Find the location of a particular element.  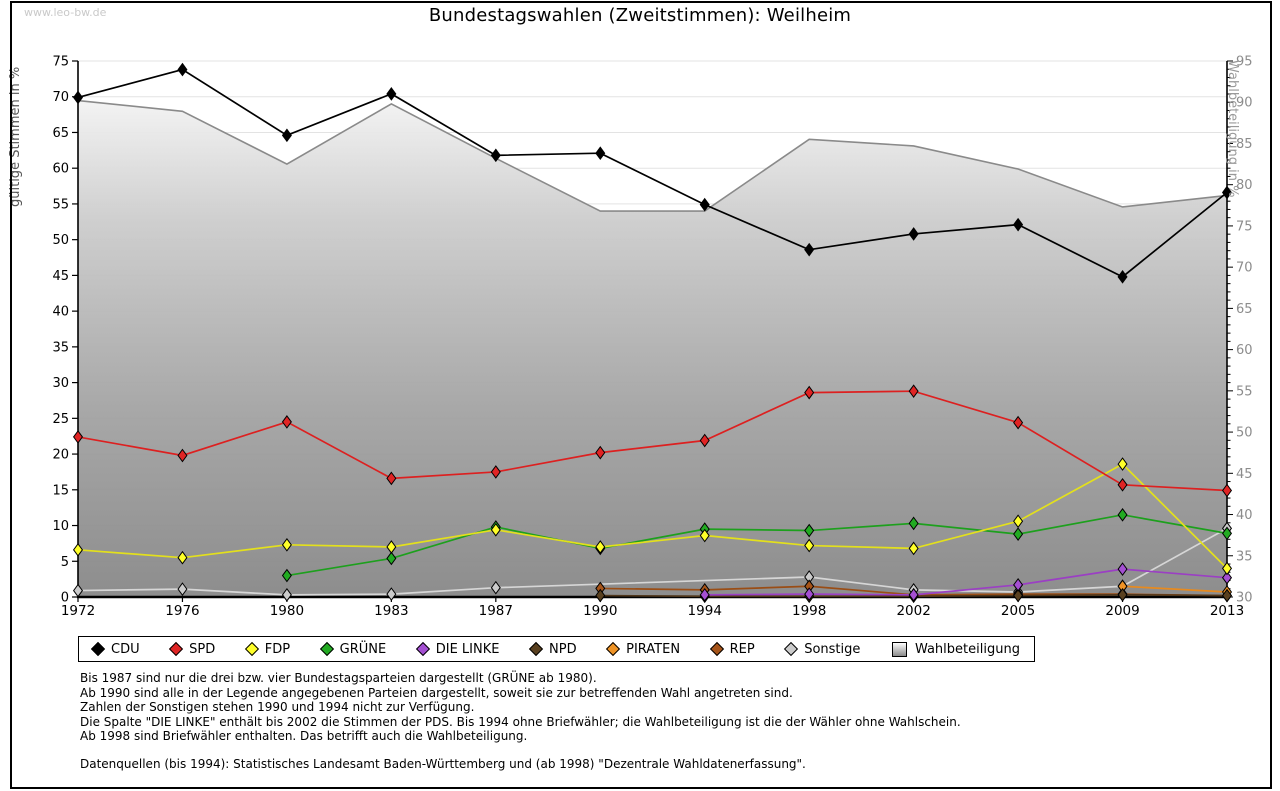

legend-label: NPD is located at coordinates (563, 649).